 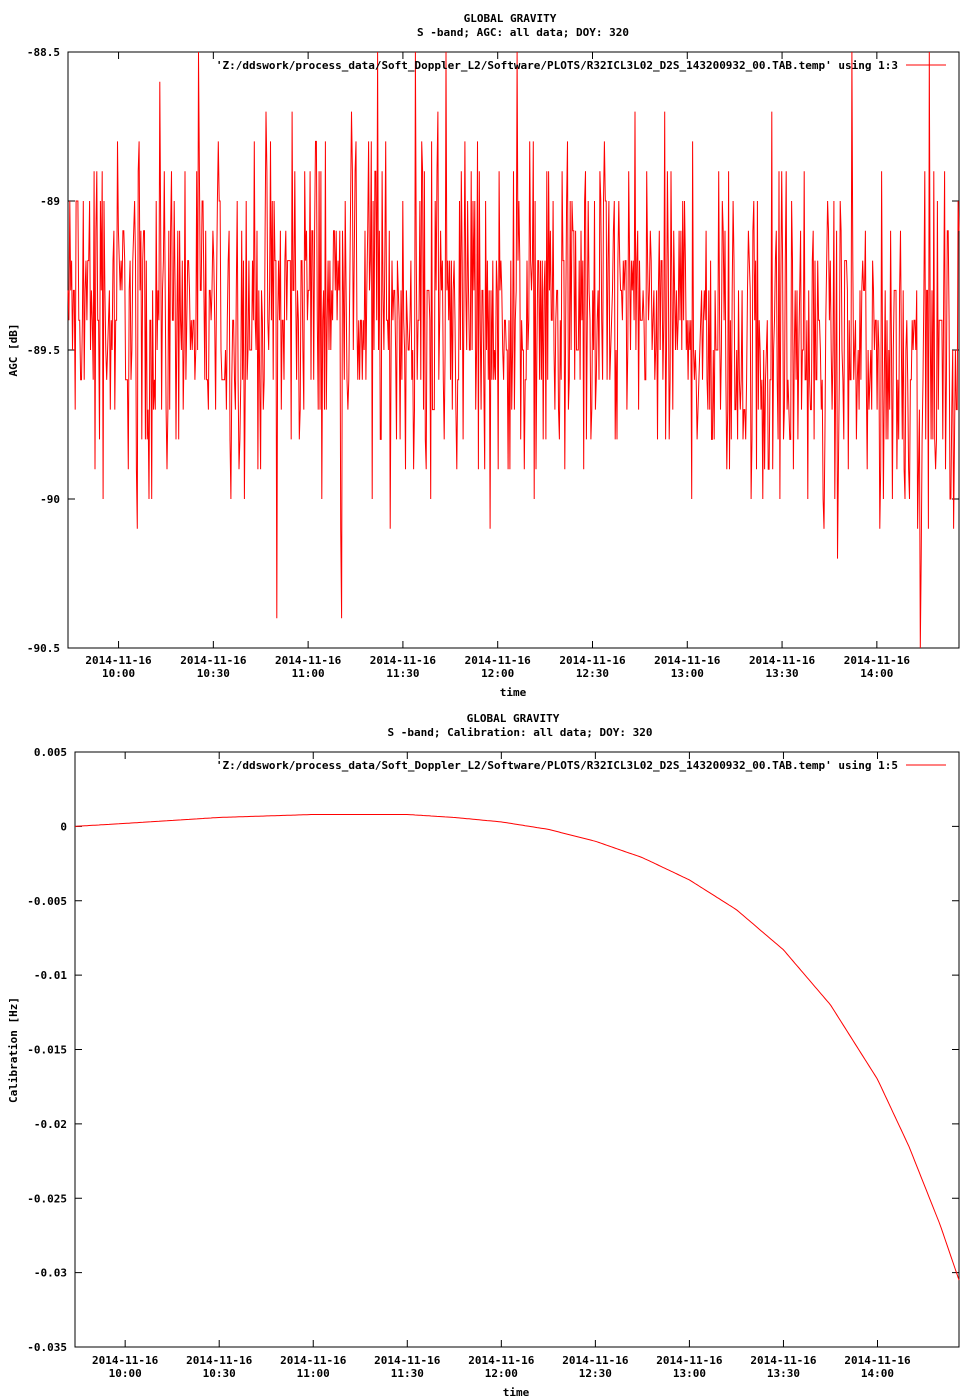 What do you see at coordinates (523, 32) in the screenshot?
I see `chart1-subtitle: S -band; AGC: all data; DOY: 320` at bounding box center [523, 32].